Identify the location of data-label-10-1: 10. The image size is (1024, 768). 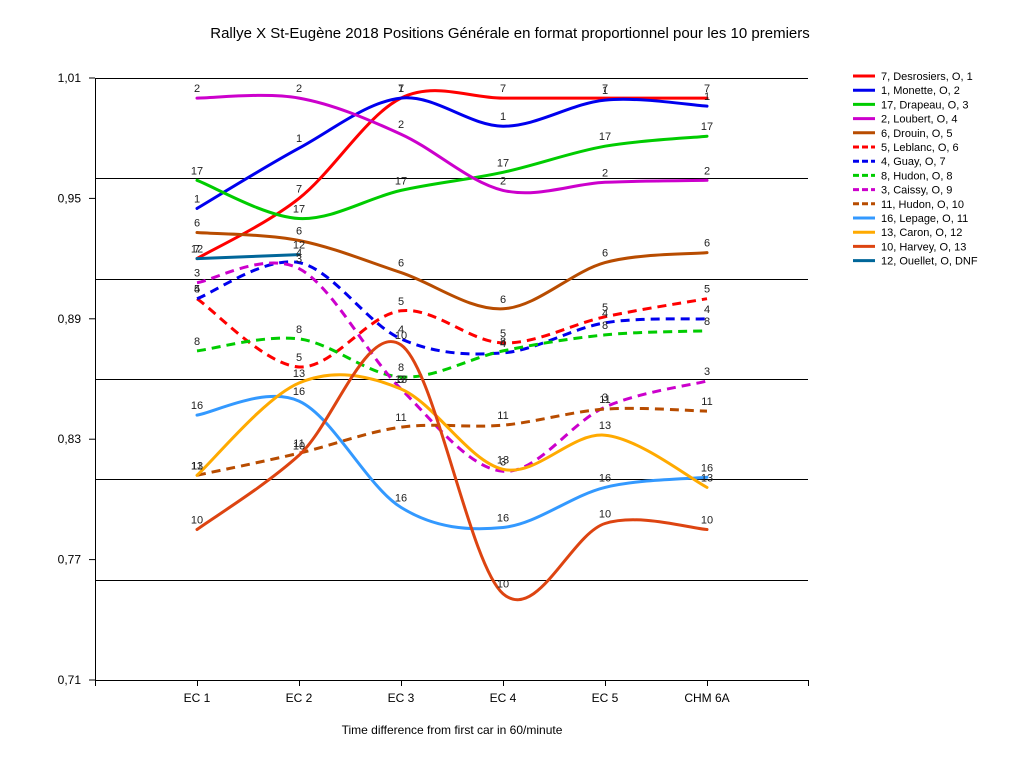
(299, 446).